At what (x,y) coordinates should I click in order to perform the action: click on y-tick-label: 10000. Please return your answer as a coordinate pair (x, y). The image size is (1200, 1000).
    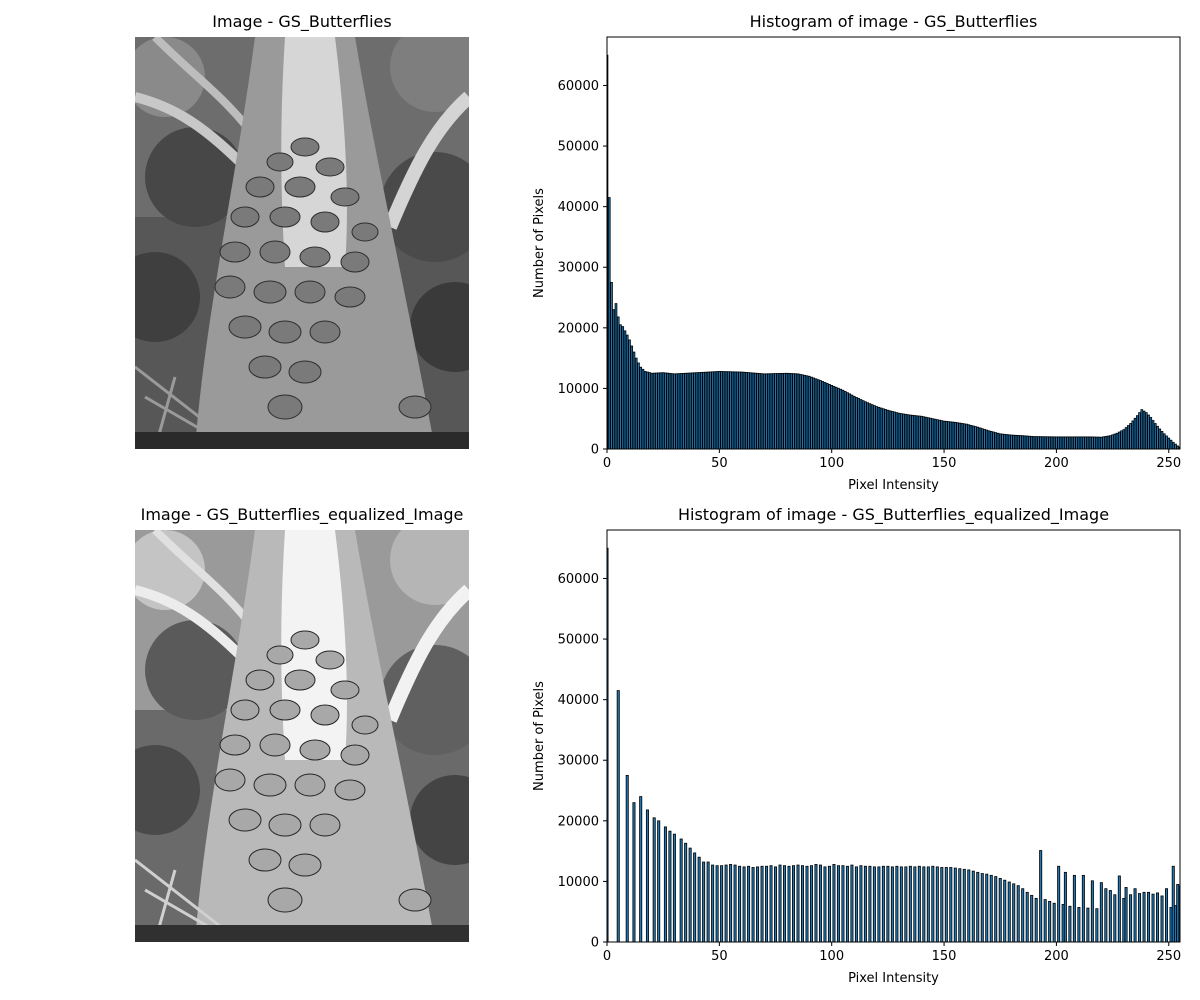
    Looking at the image, I should click on (578, 882).